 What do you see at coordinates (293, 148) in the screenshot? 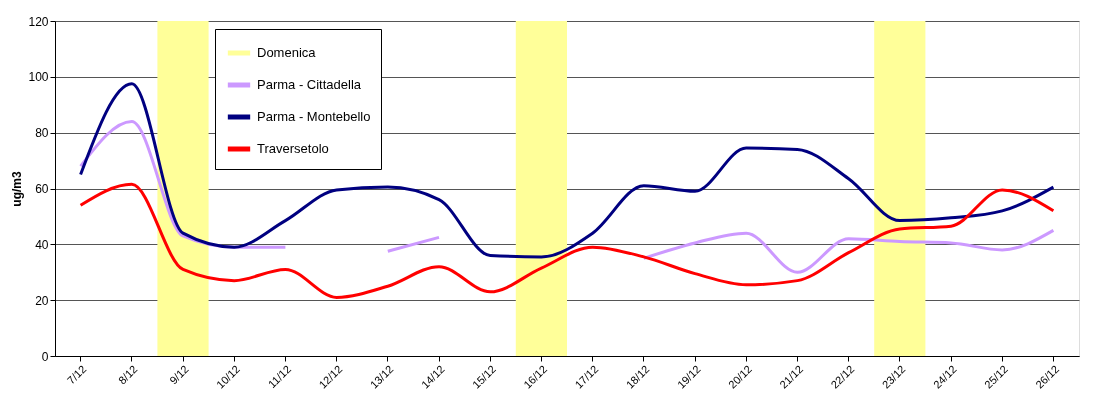
I see `legend-label: Traversetolo` at bounding box center [293, 148].